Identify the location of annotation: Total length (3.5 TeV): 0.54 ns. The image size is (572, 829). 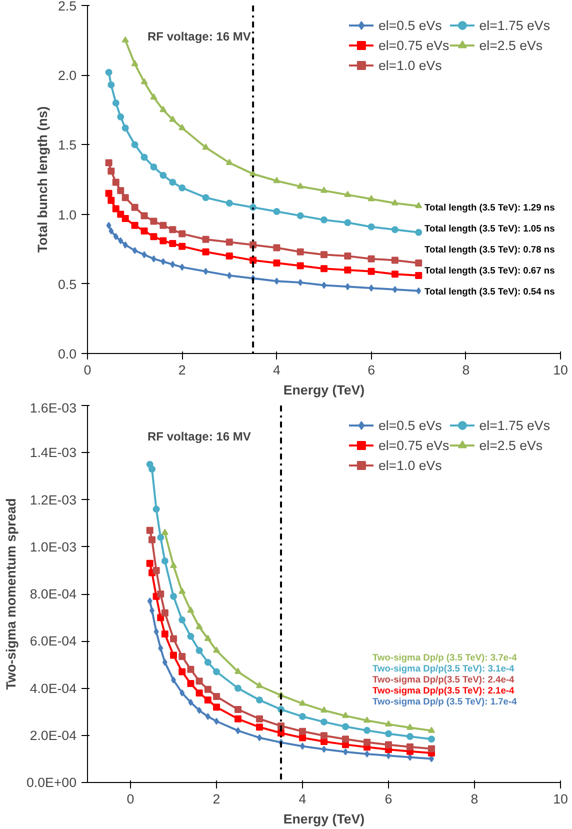
(489, 291).